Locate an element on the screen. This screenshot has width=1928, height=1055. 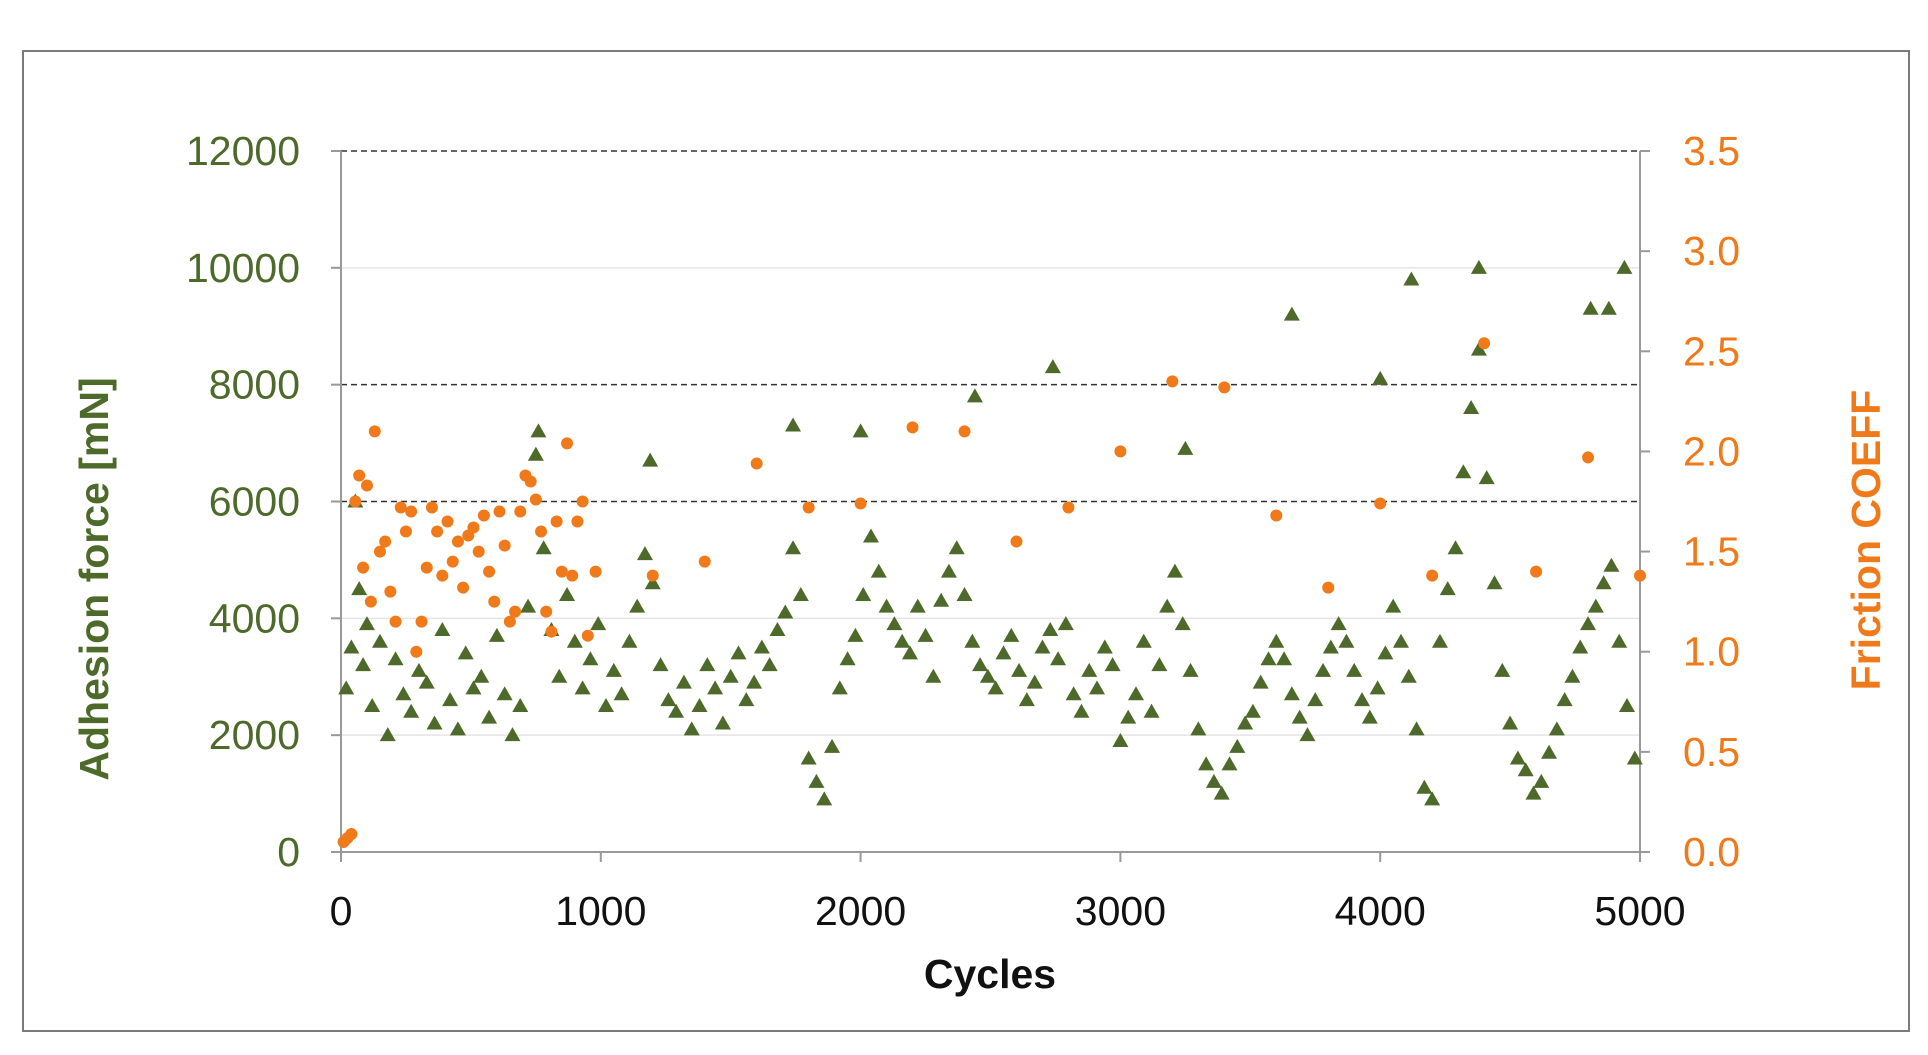
x-tick-label: 2000 is located at coordinates (860, 911).